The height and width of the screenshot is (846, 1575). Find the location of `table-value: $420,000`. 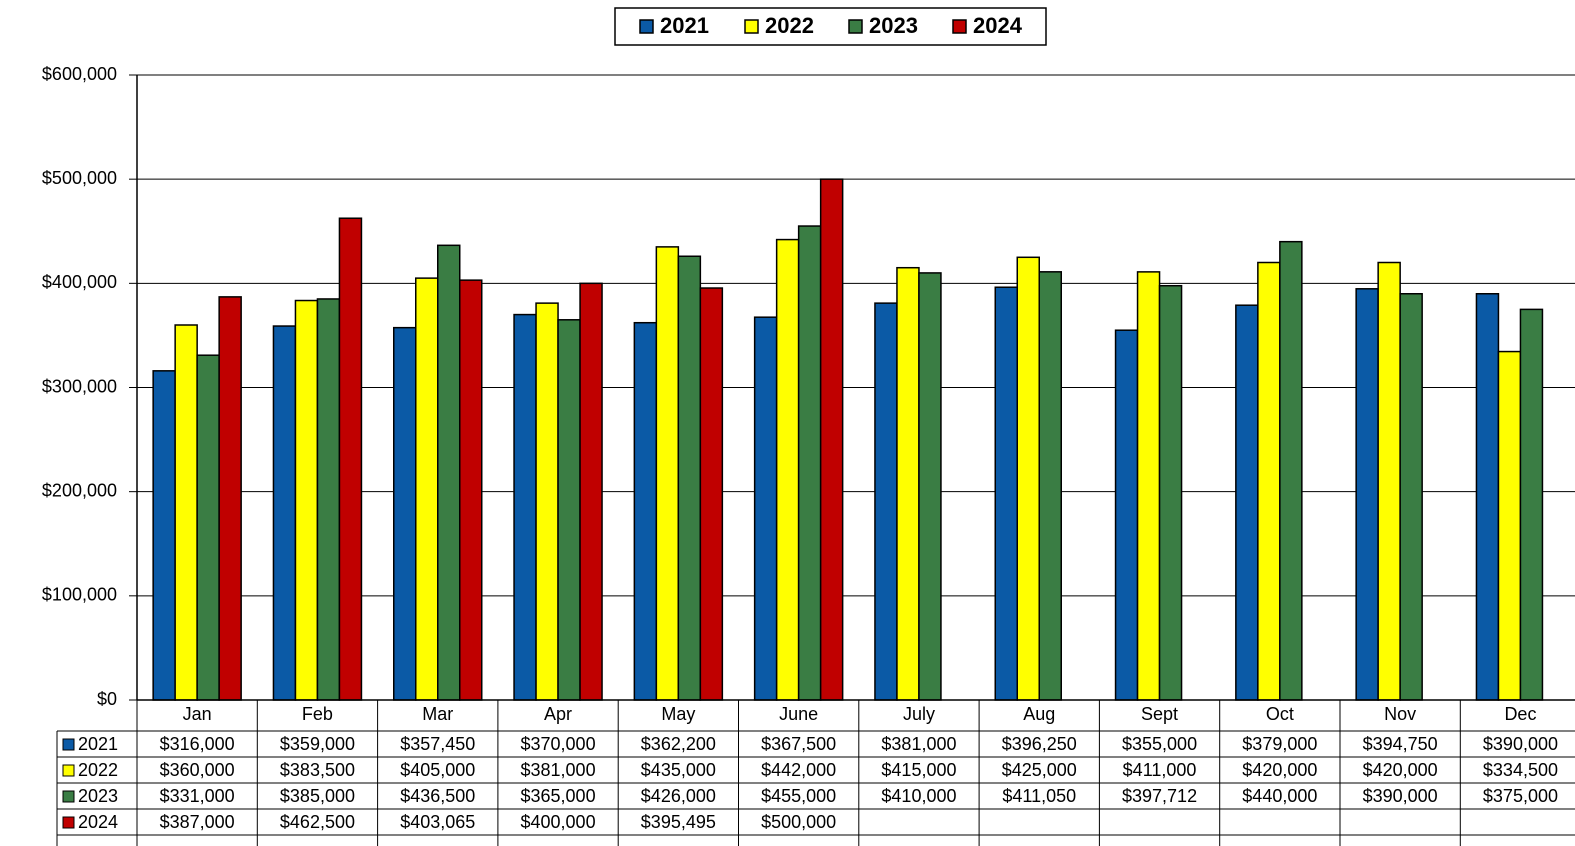

table-value: $420,000 is located at coordinates (1279, 770).